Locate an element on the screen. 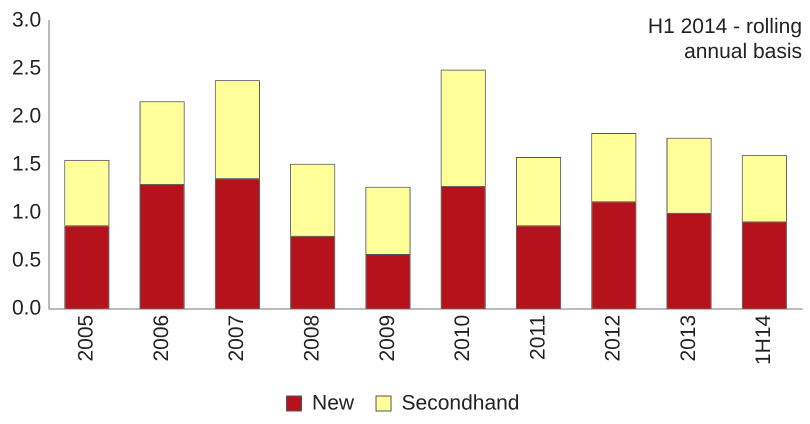 The height and width of the screenshot is (424, 810). x-tick-label: 2007 is located at coordinates (236, 338).